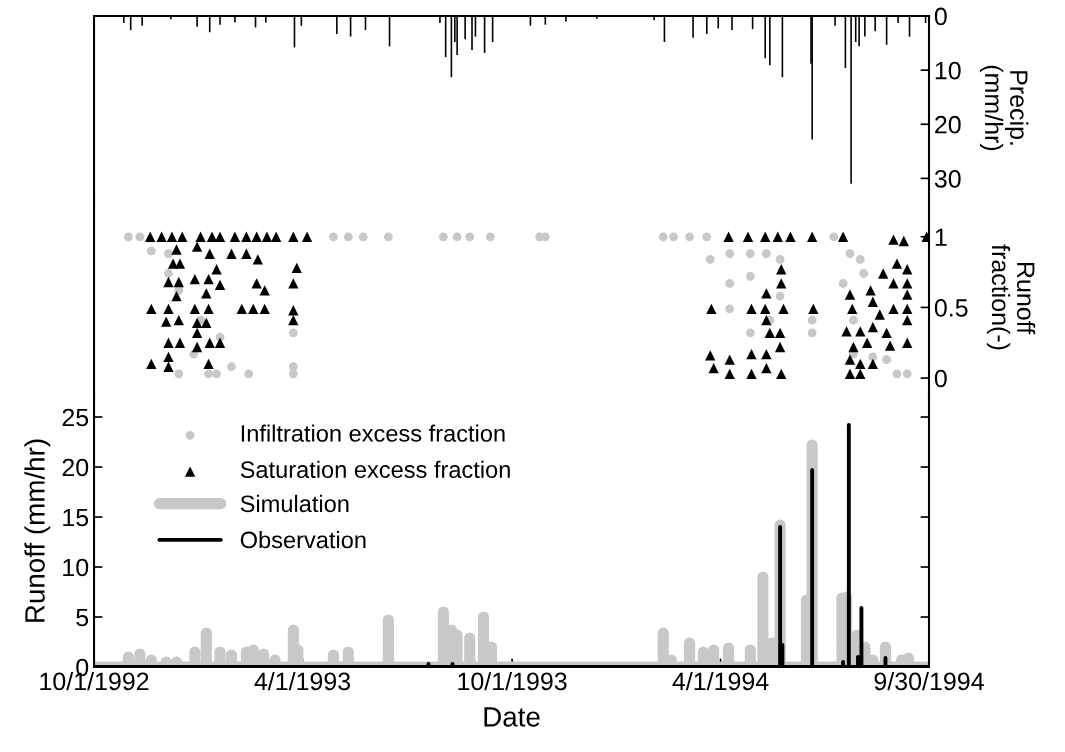 The width and height of the screenshot is (1065, 752). I want to click on y-axis-title: Runoff fraction(-), so click(1011, 297).